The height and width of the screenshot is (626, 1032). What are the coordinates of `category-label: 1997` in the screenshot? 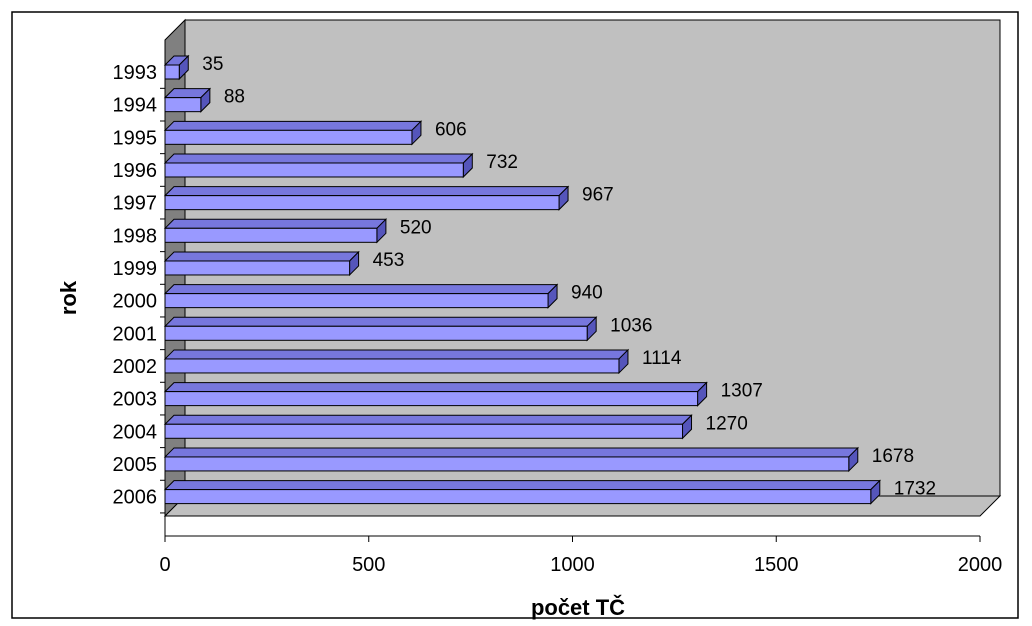 It's located at (135, 204).